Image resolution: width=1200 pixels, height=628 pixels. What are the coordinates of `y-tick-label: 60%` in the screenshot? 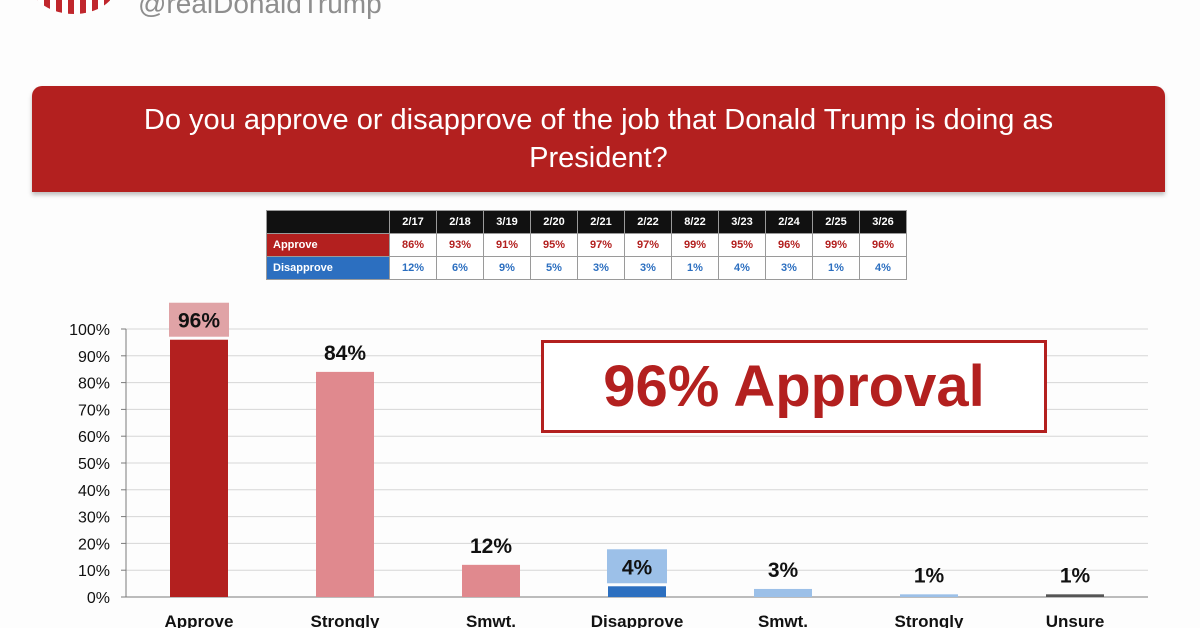 It's located at (94, 437).